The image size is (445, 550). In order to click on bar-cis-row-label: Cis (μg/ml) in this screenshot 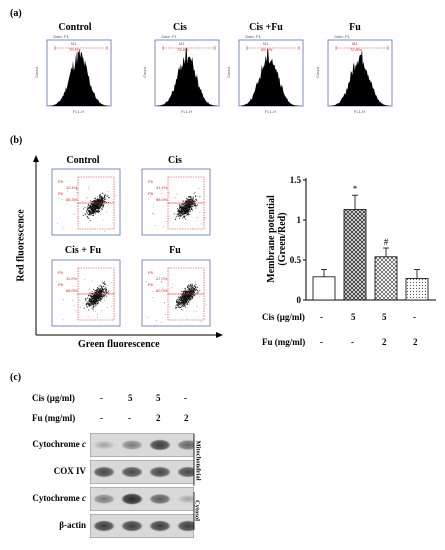, I will do `click(283, 317)`.